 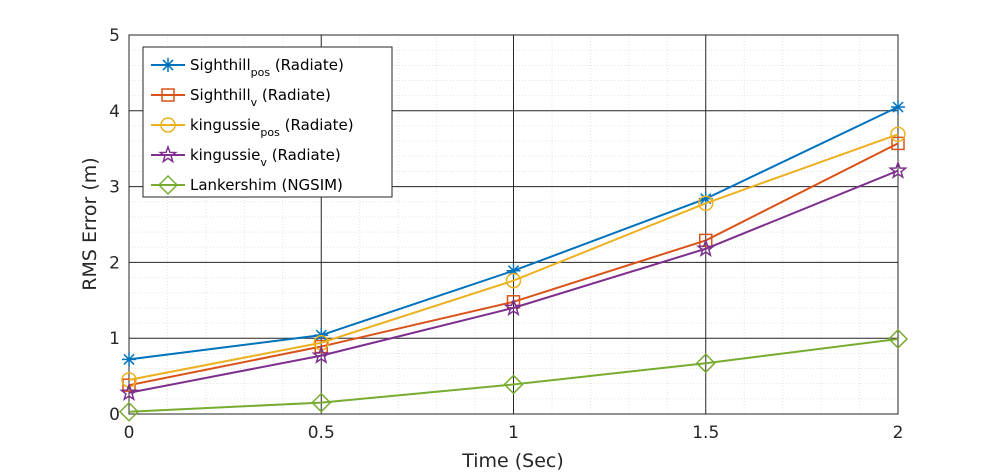 I want to click on y-tick-label: 0, so click(x=114, y=415).